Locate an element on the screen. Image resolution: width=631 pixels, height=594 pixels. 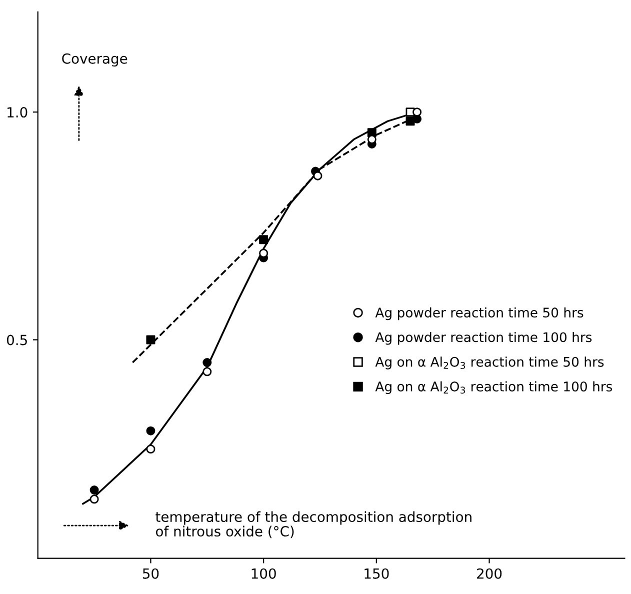
y-axis-title: Coverage is located at coordinates (95, 60).